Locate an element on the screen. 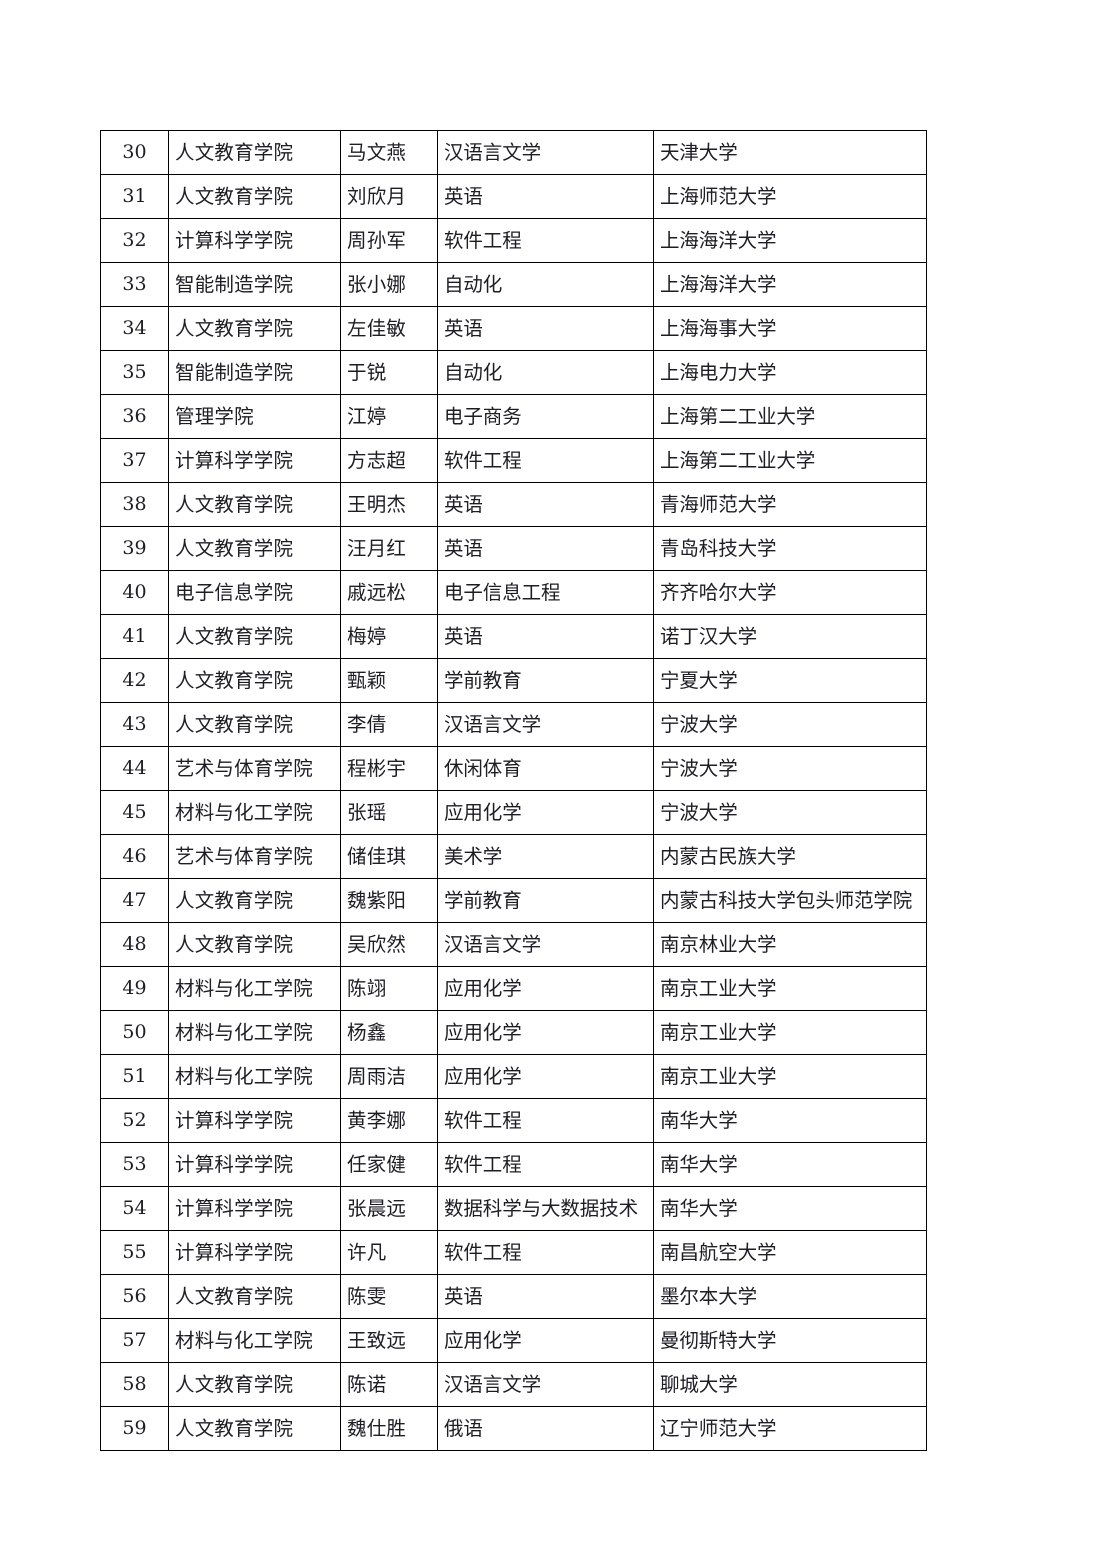 The image size is (1102, 1559). row-index-text: 48 is located at coordinates (134, 944).